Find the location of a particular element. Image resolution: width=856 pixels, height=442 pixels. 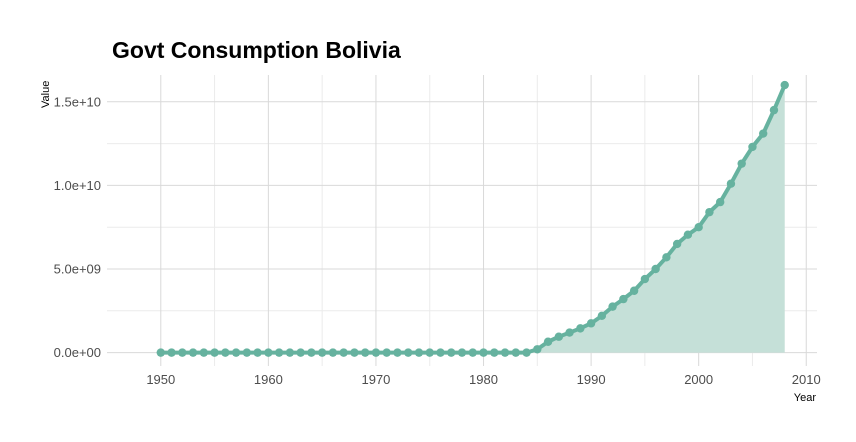

x-tick-labels: 1950 1960 1970 1980 1990 2000 2010 is located at coordinates (483, 379).